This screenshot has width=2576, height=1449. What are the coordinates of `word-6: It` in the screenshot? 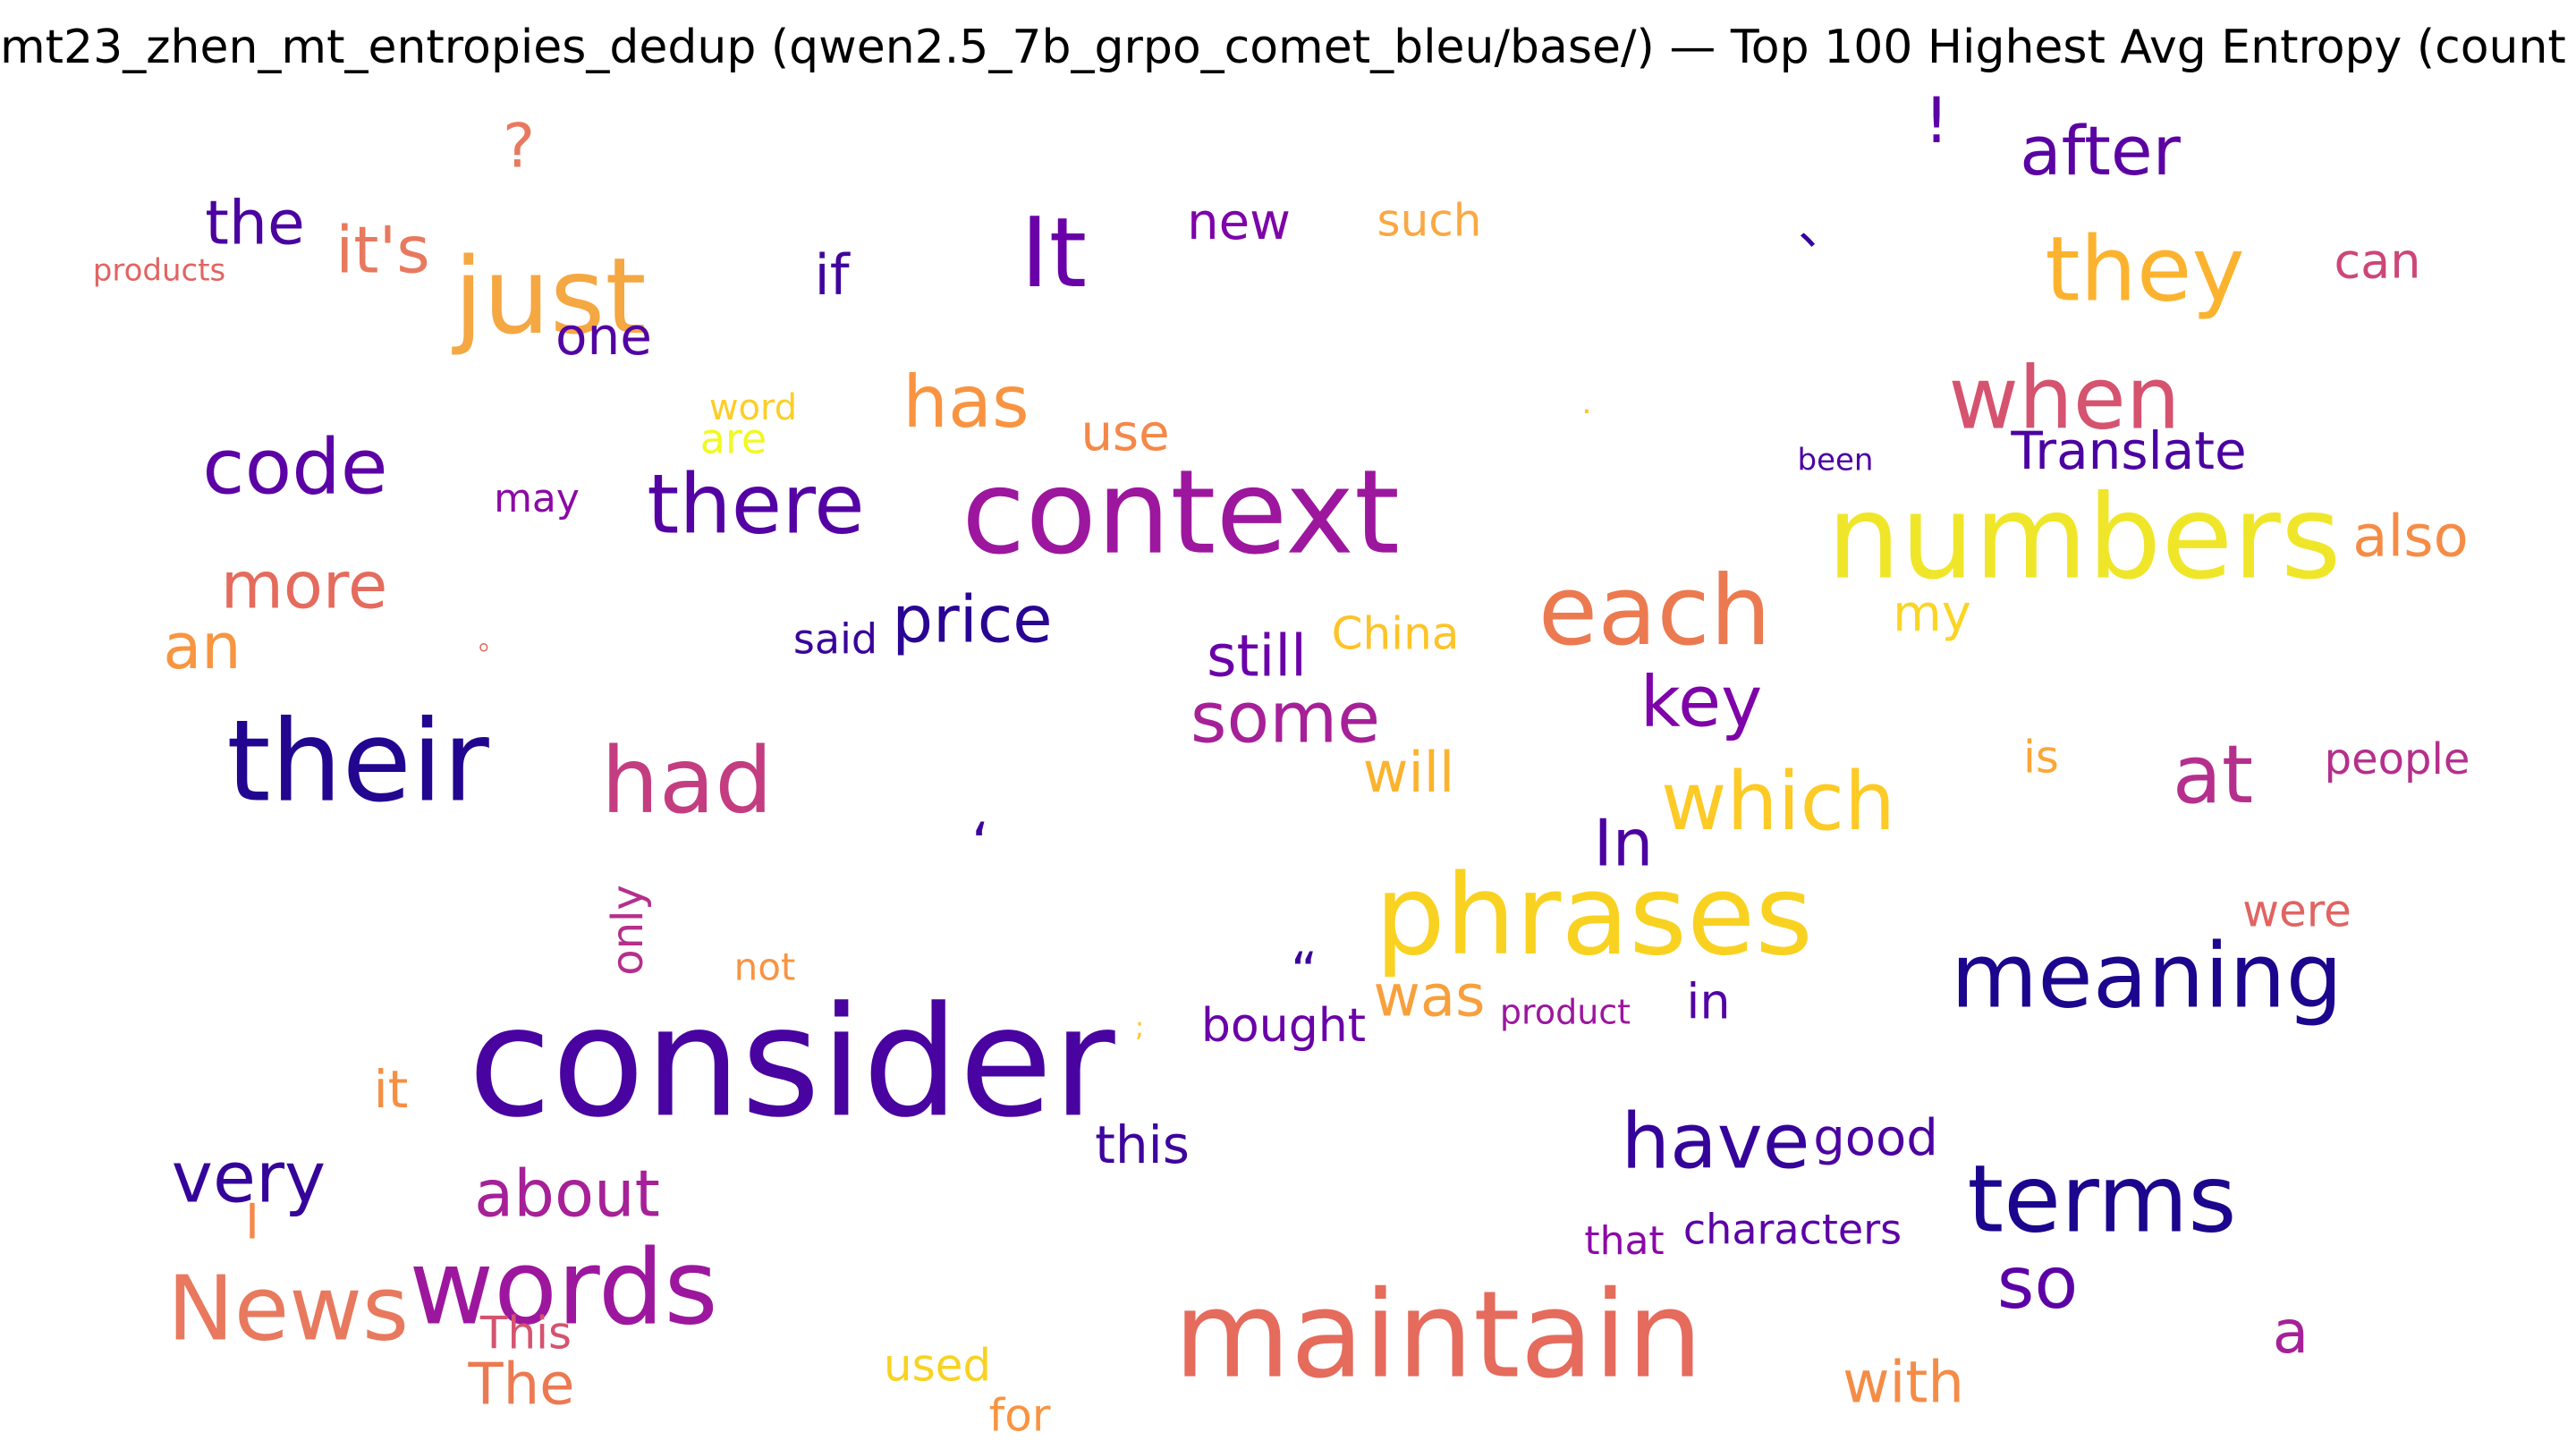 It's located at (1054, 253).